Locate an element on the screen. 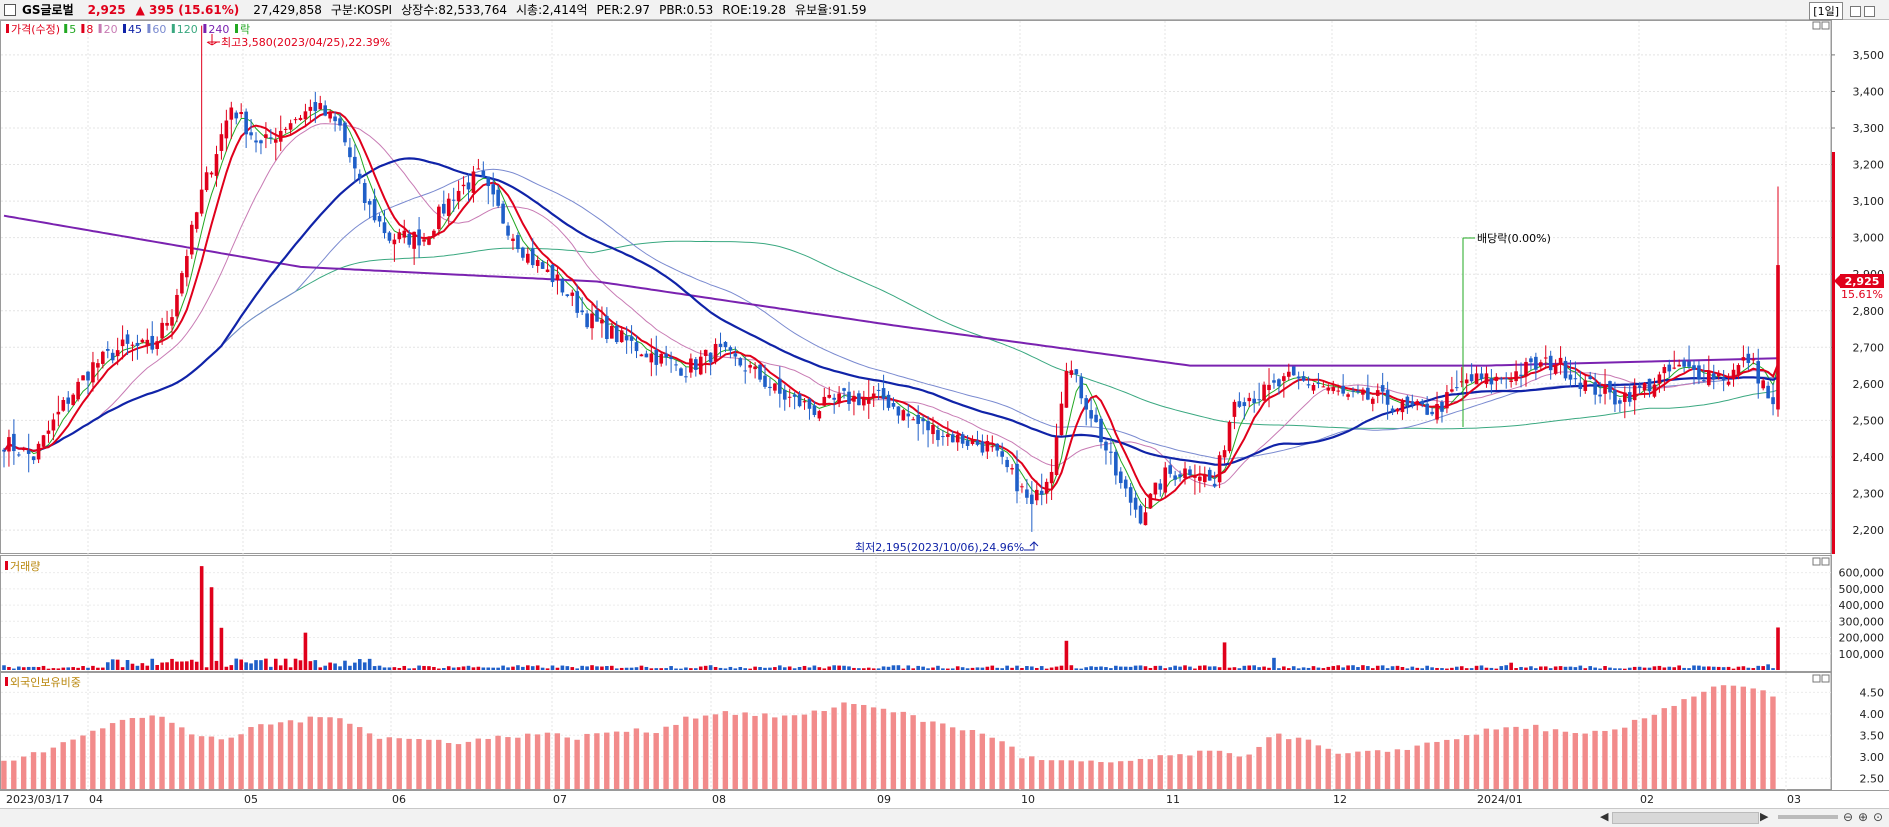 The width and height of the screenshot is (1889, 827). indicator-legend: 가격(수정) 5 8 20 45 60 120 240 락 is located at coordinates (128, 29).